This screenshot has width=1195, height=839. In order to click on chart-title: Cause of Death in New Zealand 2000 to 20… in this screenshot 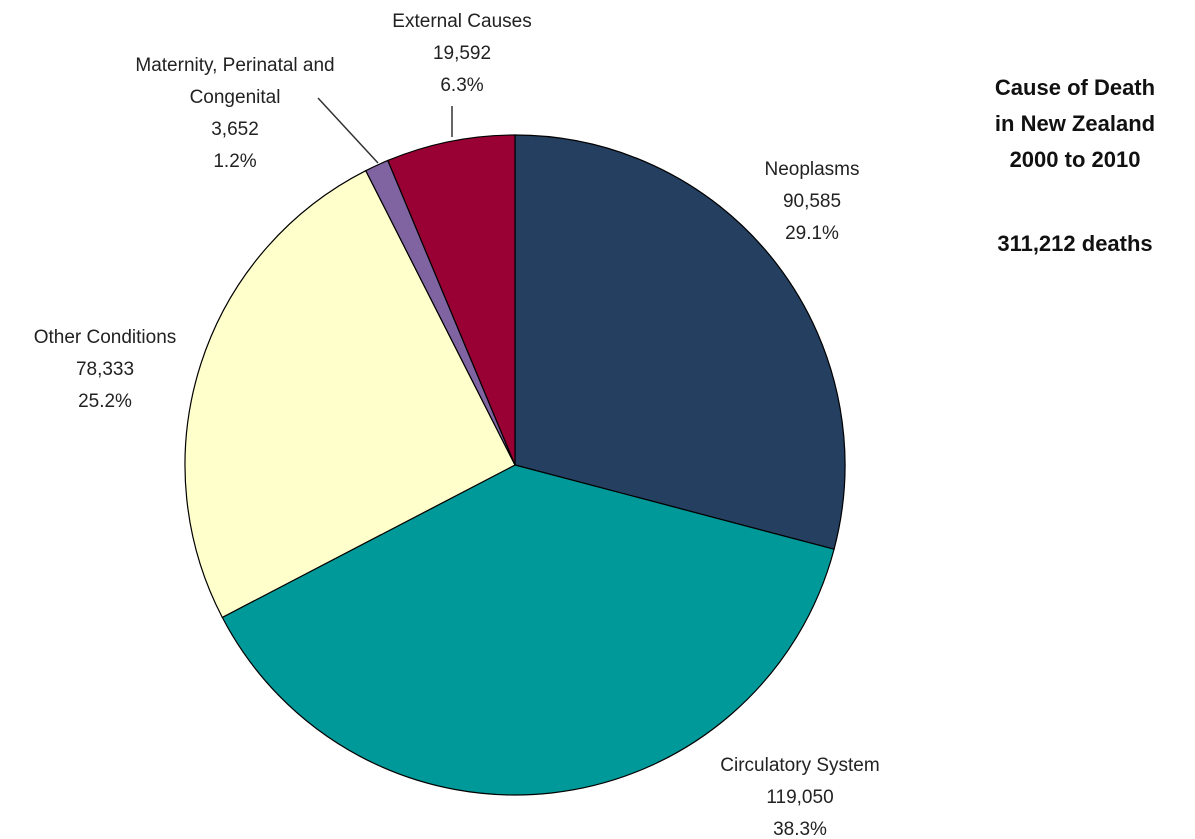, I will do `click(1075, 124)`.